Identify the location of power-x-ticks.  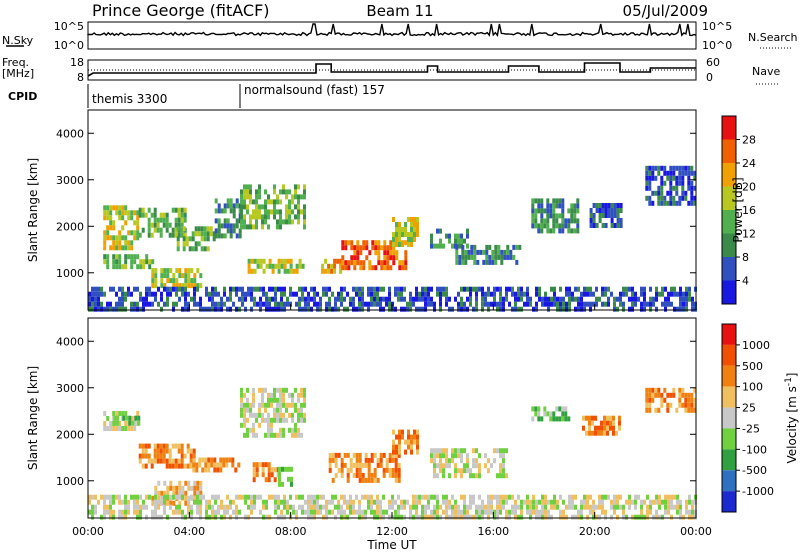
(392, 307).